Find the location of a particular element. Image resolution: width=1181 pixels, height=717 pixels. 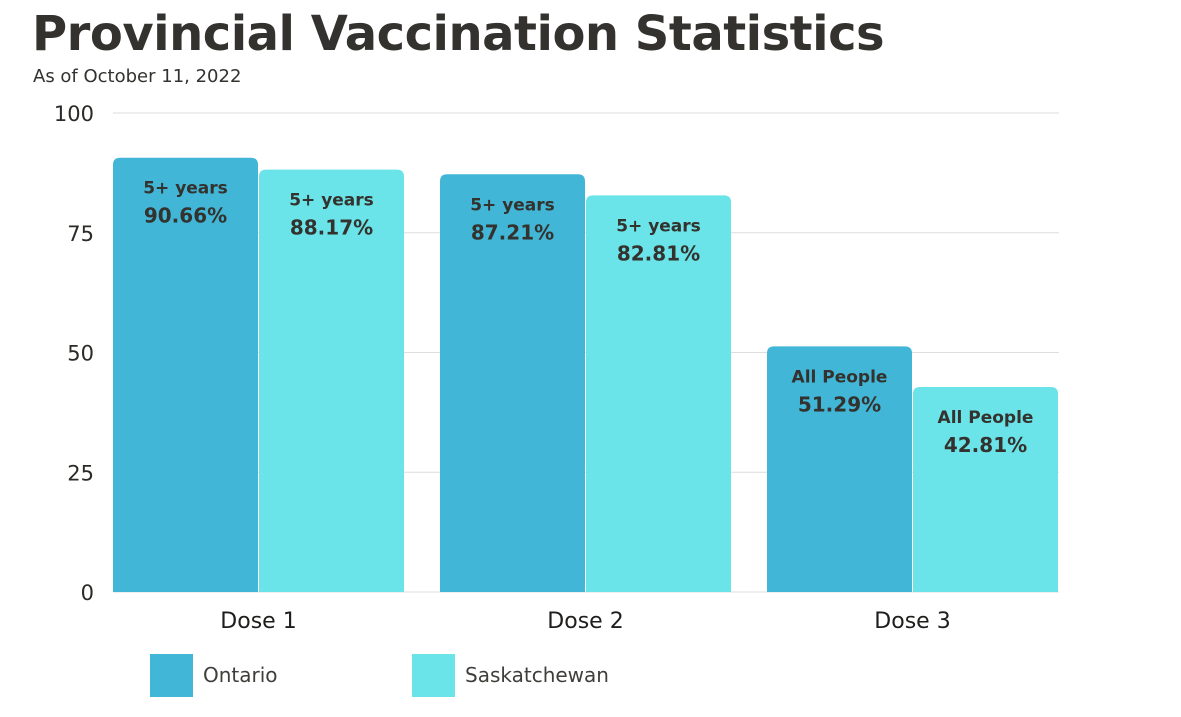

legend-item-ontario: Ontario is located at coordinates (214, 675).